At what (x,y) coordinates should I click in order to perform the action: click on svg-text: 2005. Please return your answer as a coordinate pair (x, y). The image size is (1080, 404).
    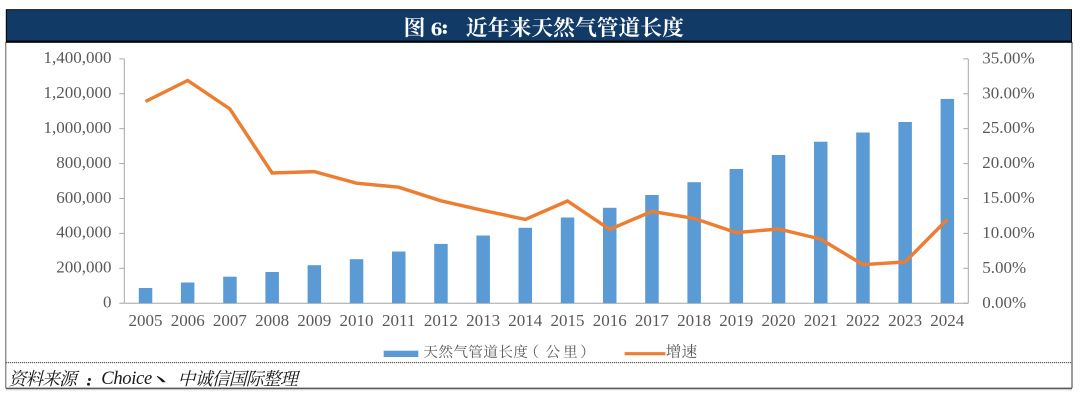
    Looking at the image, I should click on (146, 320).